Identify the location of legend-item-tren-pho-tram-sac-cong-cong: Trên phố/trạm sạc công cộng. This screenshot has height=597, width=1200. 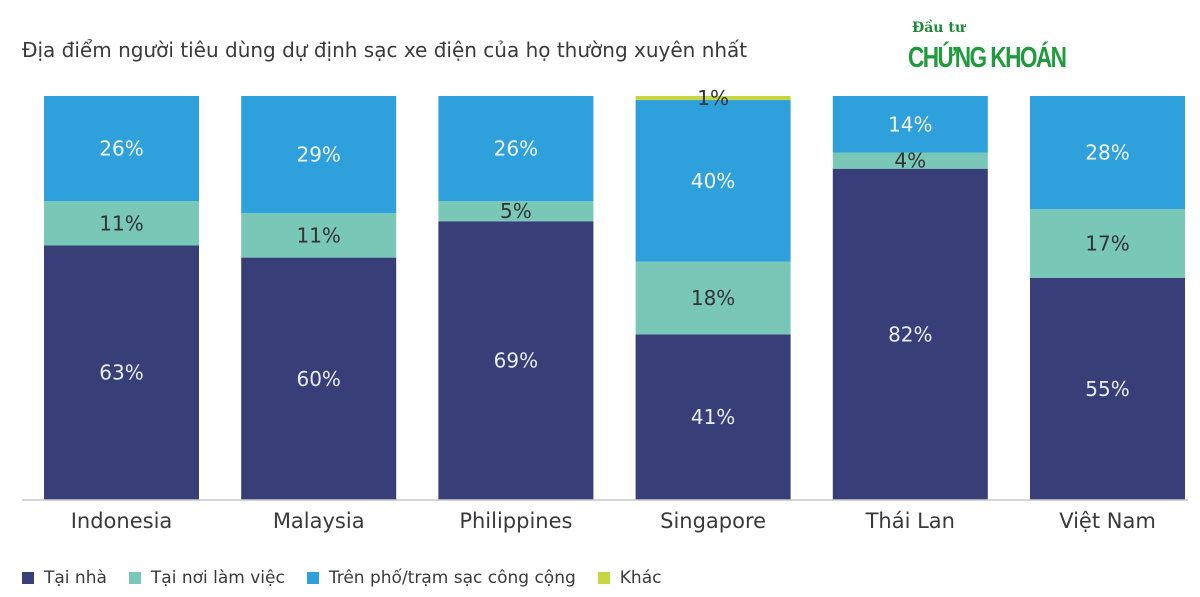
(441, 578).